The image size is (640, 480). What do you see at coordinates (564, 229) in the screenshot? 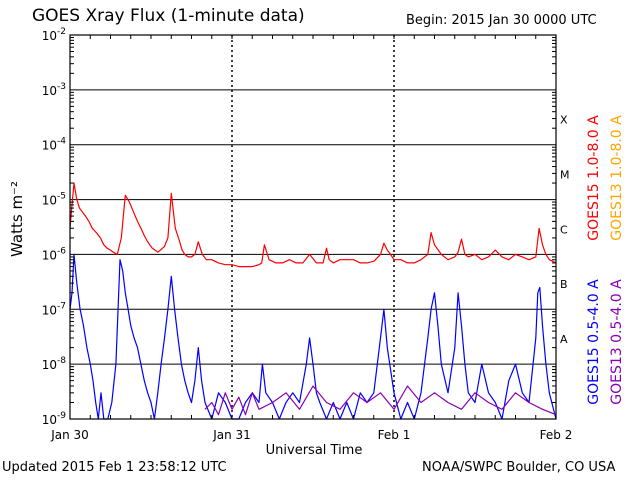
I see `flare-class-label: C` at bounding box center [564, 229].